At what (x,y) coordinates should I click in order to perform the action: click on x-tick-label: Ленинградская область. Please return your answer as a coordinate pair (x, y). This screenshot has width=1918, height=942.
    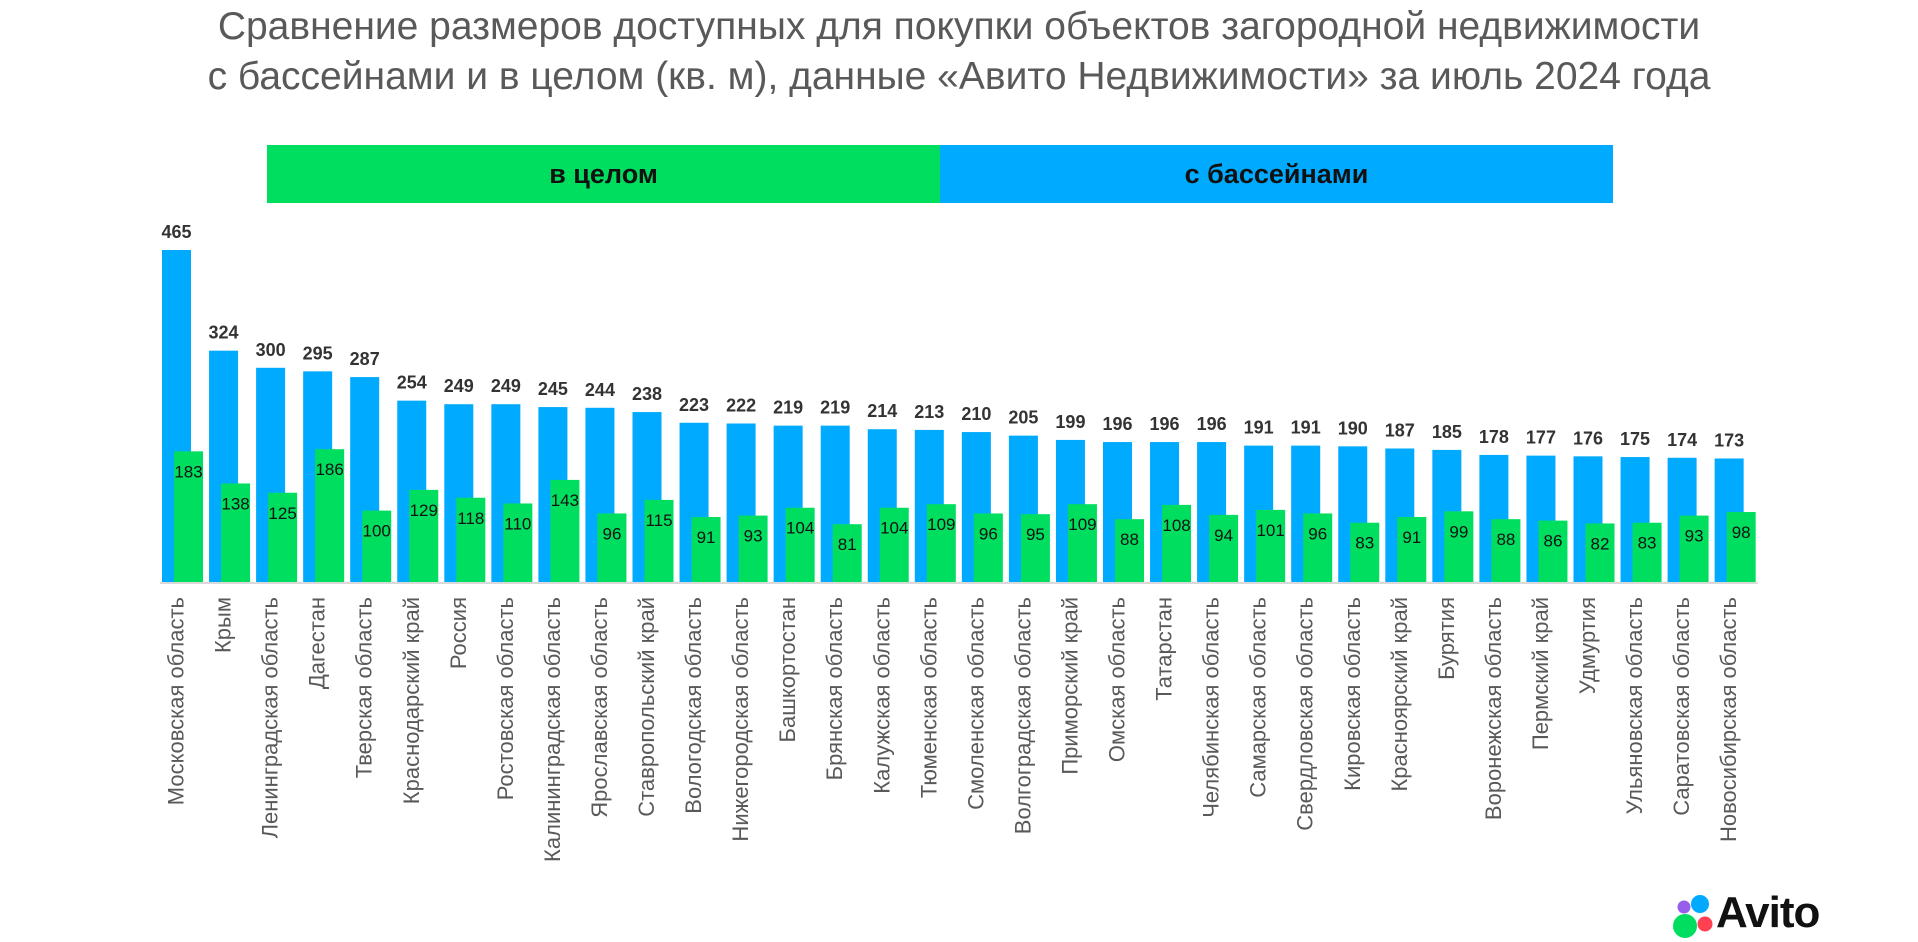
    Looking at the image, I should click on (270, 717).